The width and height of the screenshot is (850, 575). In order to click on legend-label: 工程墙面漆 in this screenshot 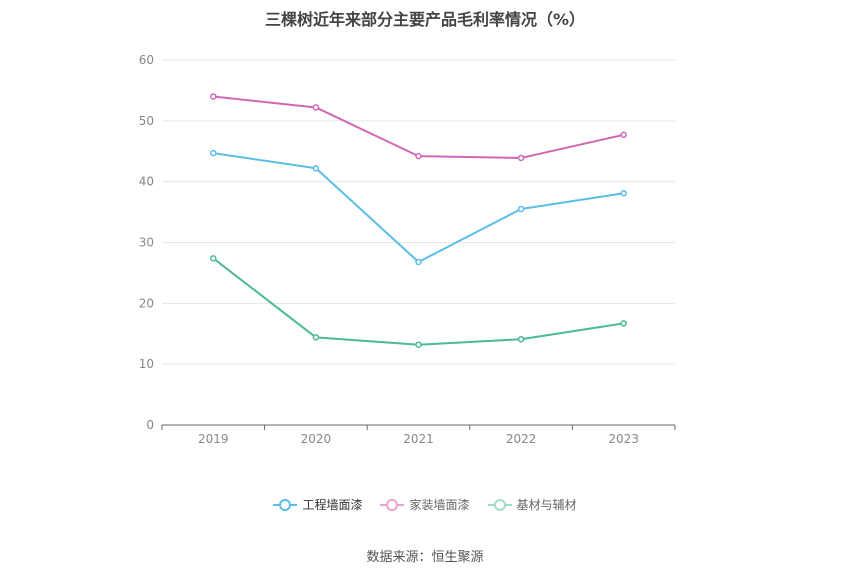, I will do `click(332, 505)`.